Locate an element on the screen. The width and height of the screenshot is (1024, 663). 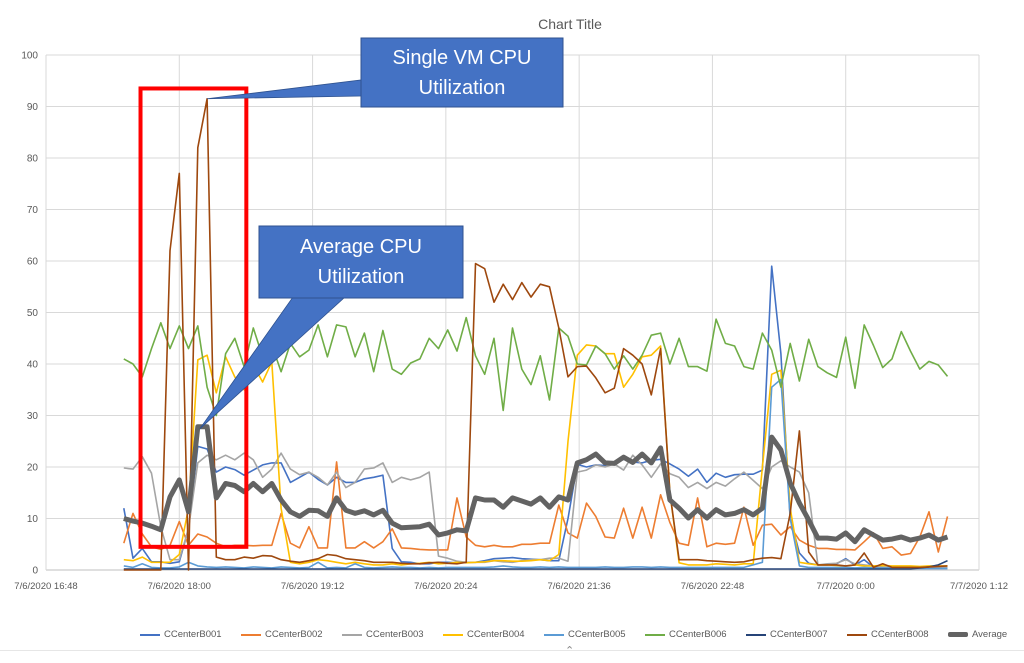
legend-label: CCenterB004 is located at coordinates (496, 634).